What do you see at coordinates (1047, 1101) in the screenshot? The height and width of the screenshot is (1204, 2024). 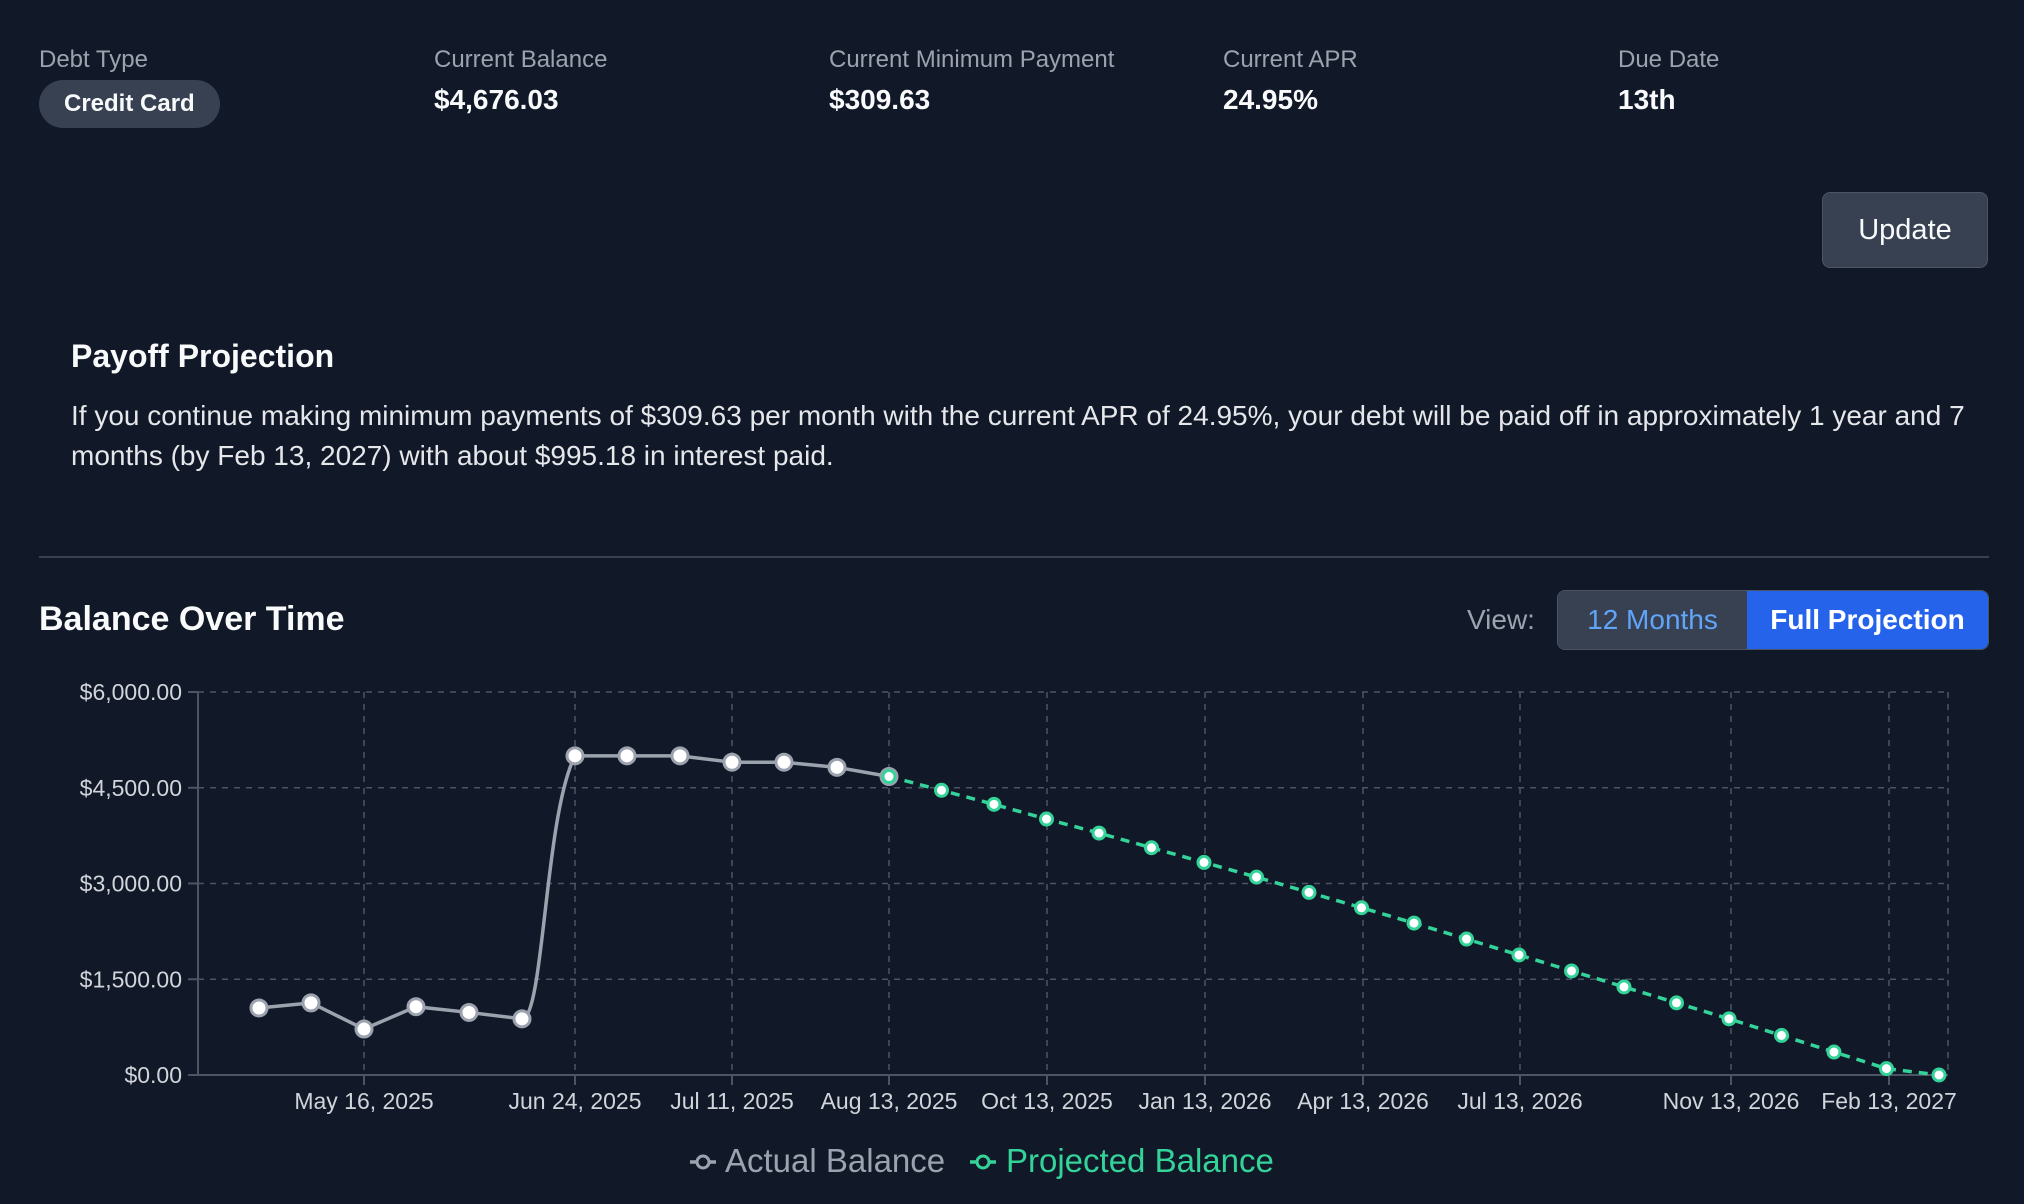 I see `x-tick-label: Oct 13, 2025` at bounding box center [1047, 1101].